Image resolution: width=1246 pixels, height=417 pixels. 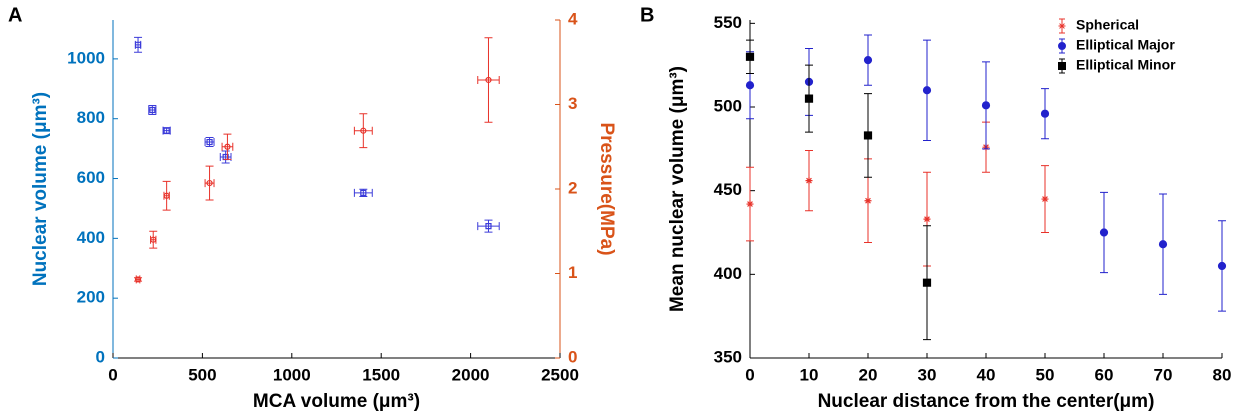 What do you see at coordinates (91, 117) in the screenshot?
I see `y-tick-label: 800` at bounding box center [91, 117].